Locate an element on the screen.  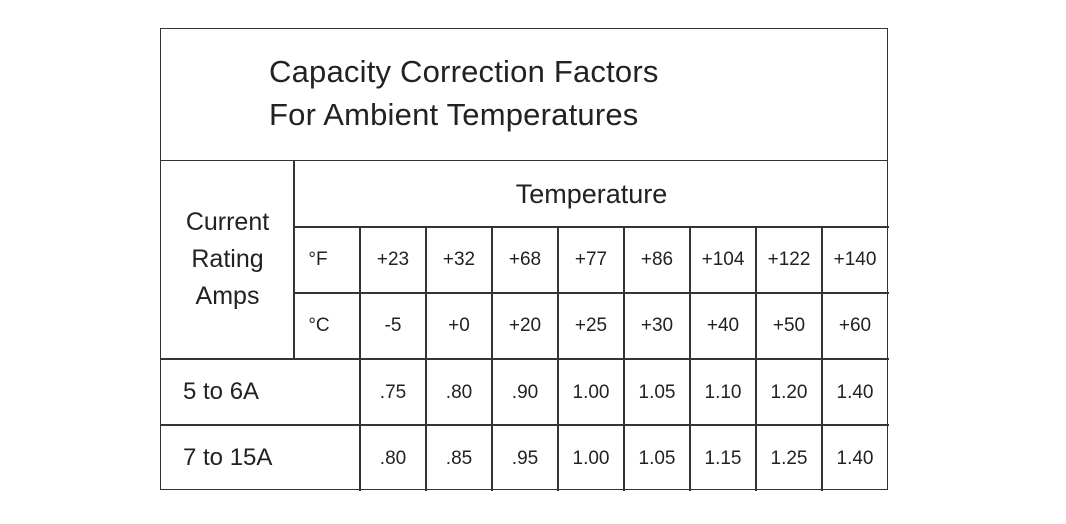
current-rating-header: Current Rating Amps is located at coordinates (227, 259).